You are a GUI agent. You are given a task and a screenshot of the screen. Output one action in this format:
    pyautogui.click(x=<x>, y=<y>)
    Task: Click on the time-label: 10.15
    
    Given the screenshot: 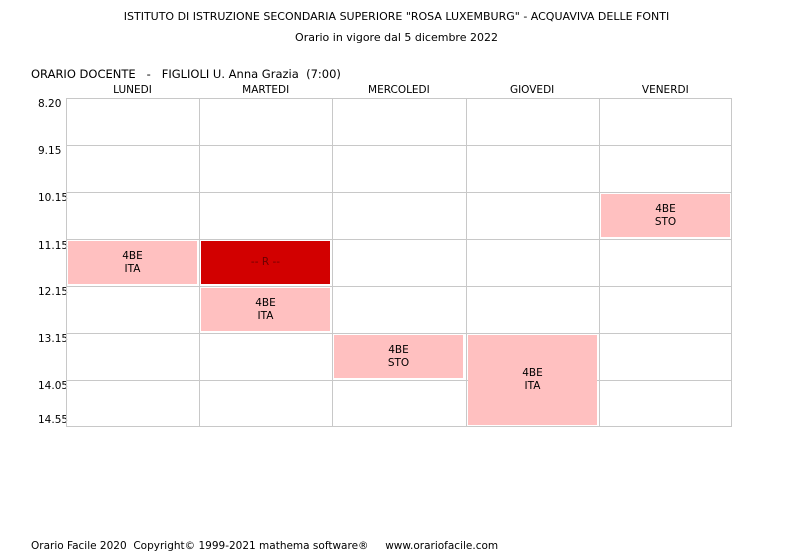 What is the action you would take?
    pyautogui.click(x=53, y=198)
    